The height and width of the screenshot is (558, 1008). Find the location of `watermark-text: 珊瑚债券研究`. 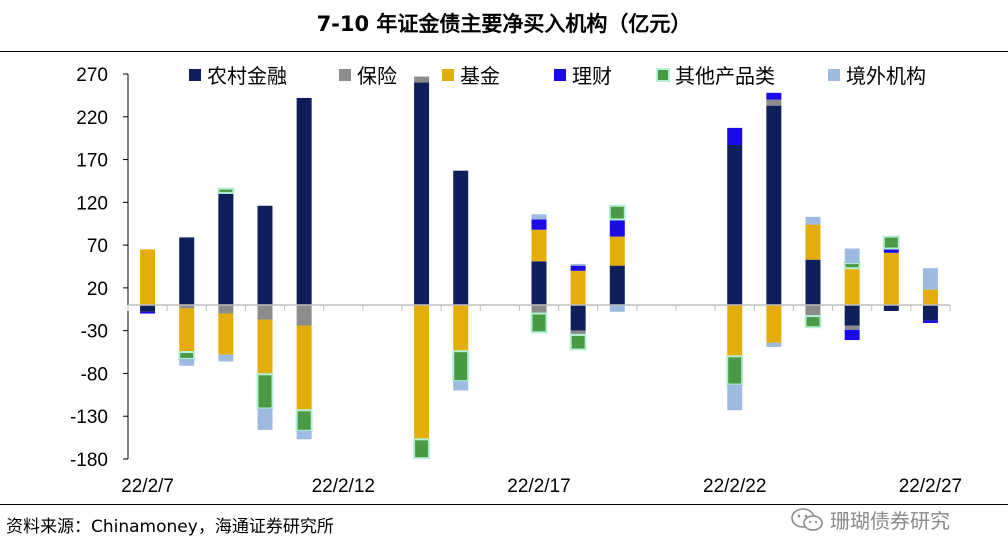

watermark-text: 珊瑚债券研究 is located at coordinates (890, 521).